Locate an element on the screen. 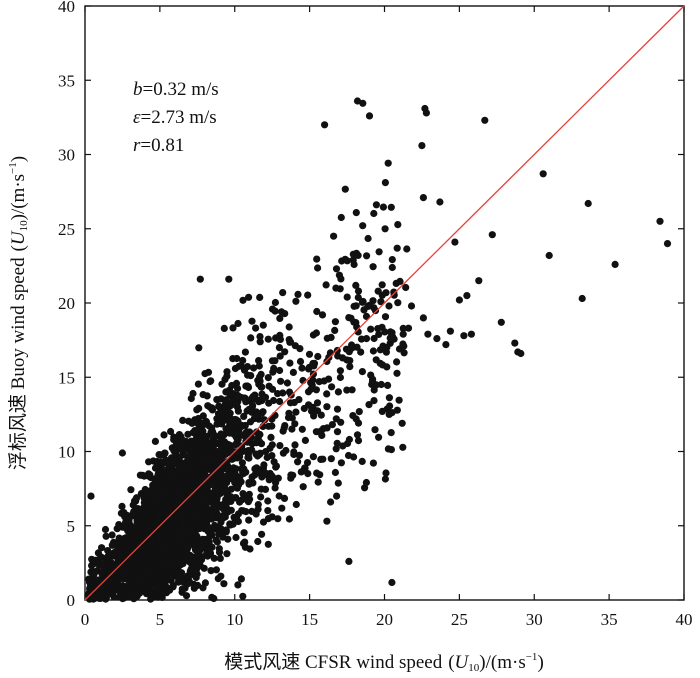 The width and height of the screenshot is (700, 678). y-tick-label: 40 is located at coordinates (66, 8).